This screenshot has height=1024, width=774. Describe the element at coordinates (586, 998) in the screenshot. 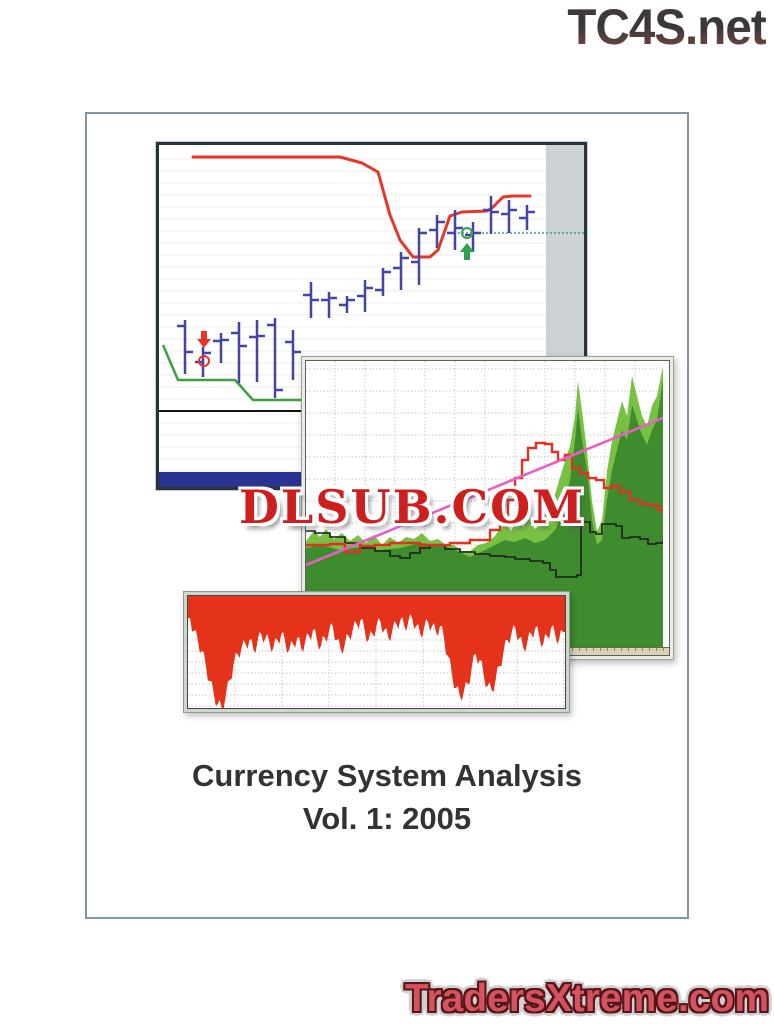

I see `tradersxtreme-watermark: TradersXtreme.com` at that location.